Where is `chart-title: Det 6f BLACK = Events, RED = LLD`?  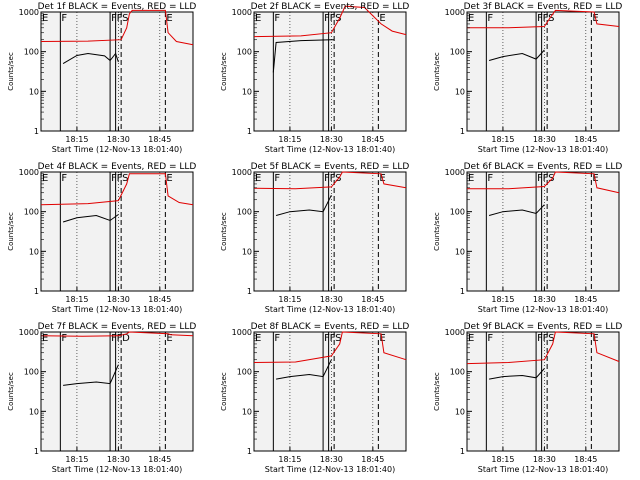
chart-title: Det 6f BLACK = Events, RED = LLD is located at coordinates (543, 167).